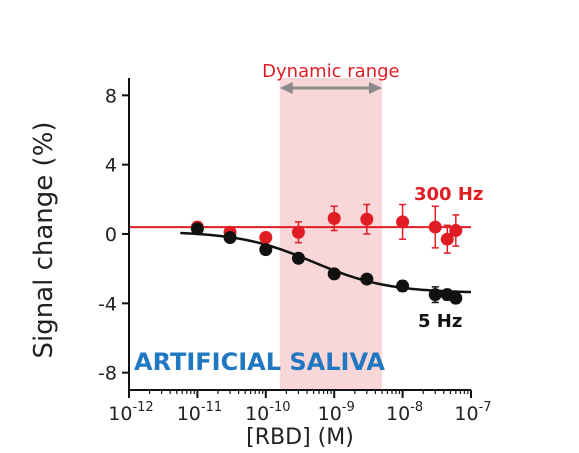  Describe the element at coordinates (286, 88) in the screenshot. I see `arrow-left-head` at that location.